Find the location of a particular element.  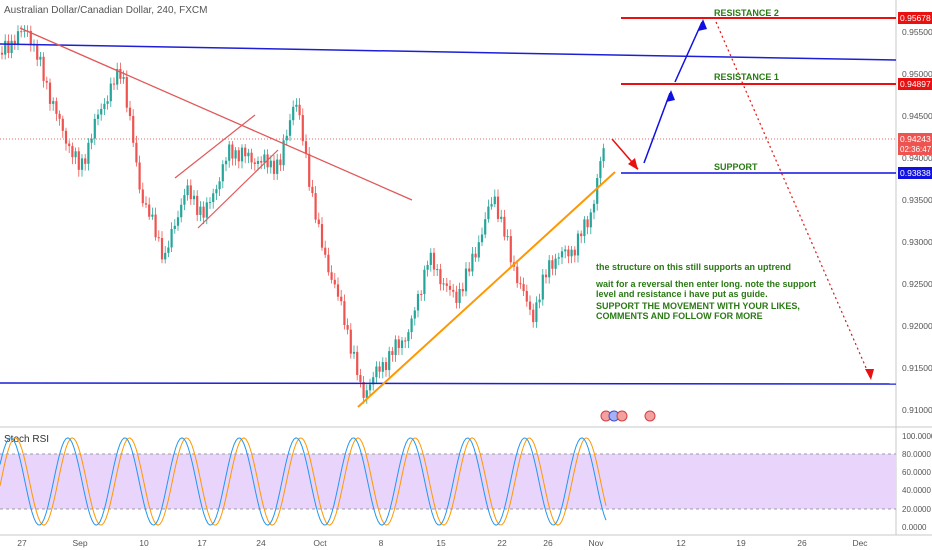

price-tick-label: 0.92000 is located at coordinates (917, 326).